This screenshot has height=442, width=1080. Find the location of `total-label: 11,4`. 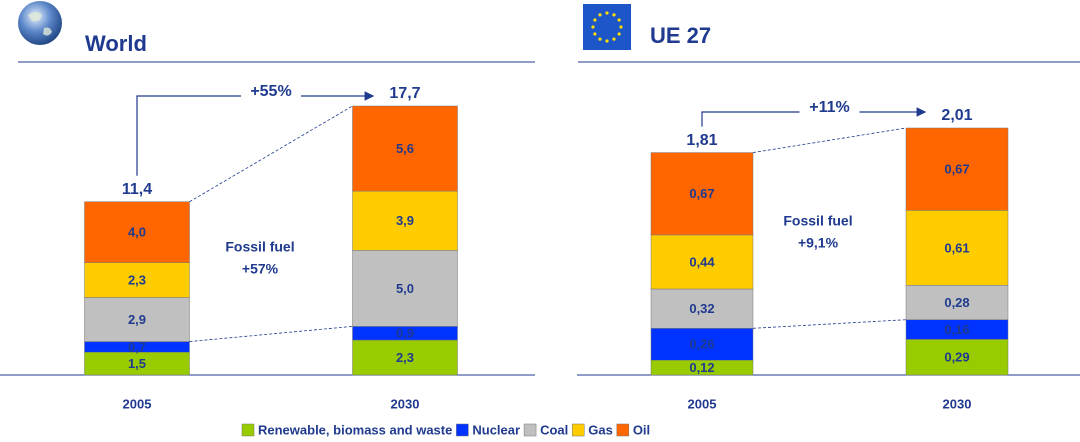

total-label: 11,4 is located at coordinates (137, 189).